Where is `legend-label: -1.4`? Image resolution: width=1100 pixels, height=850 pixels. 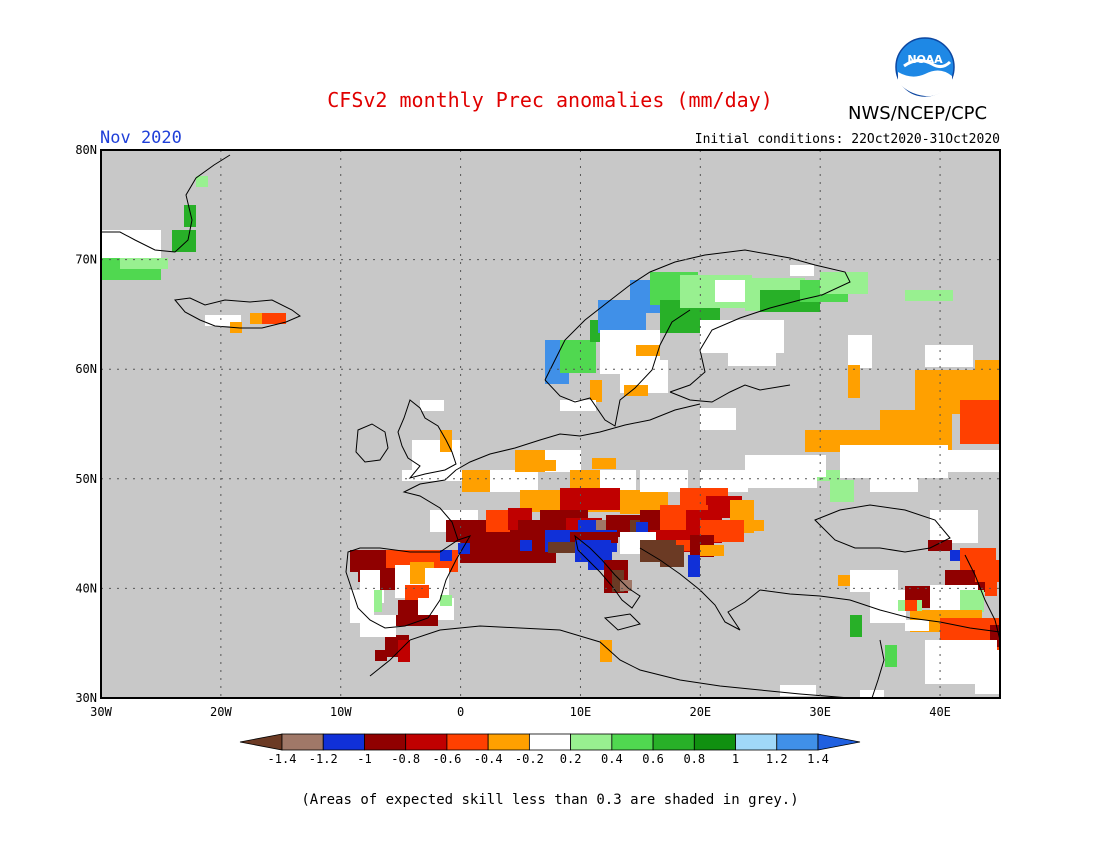 legend-label: -1.4 is located at coordinates (282, 759).